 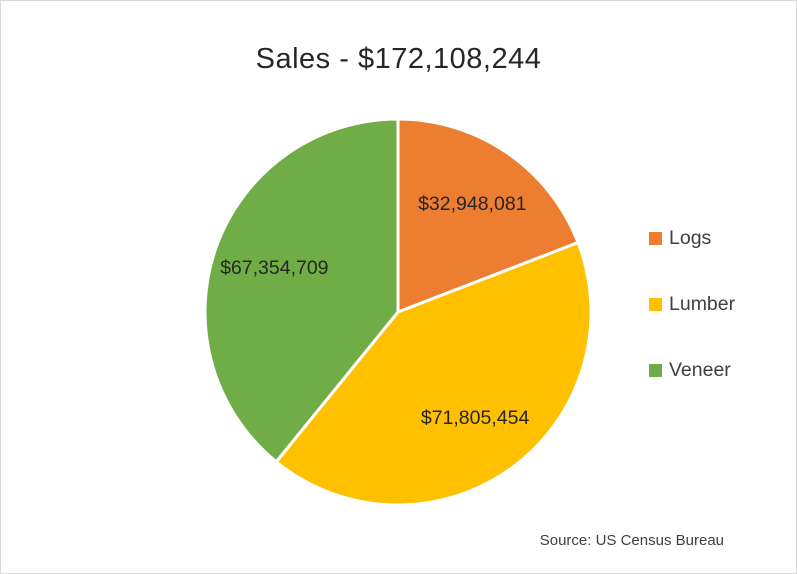 What do you see at coordinates (488, 215) in the screenshot?
I see `pie-slice-logs` at bounding box center [488, 215].